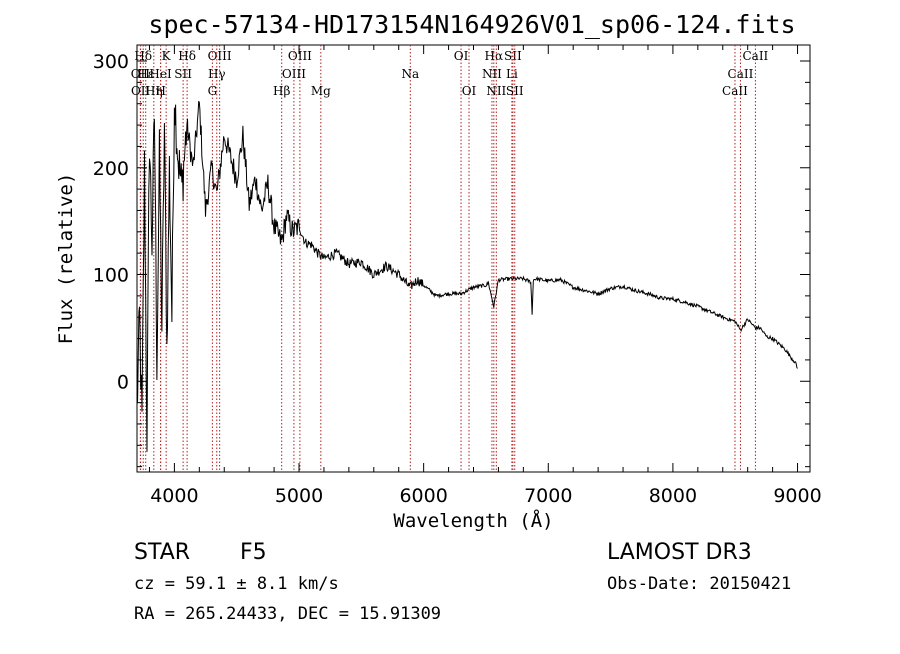  What do you see at coordinates (410, 74) in the screenshot?
I see `line-marker-label: Na` at bounding box center [410, 74].